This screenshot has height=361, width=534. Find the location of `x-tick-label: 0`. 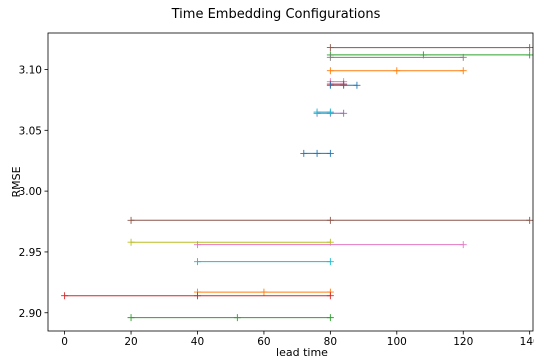

x-tick-label: 0 is located at coordinates (64, 342).